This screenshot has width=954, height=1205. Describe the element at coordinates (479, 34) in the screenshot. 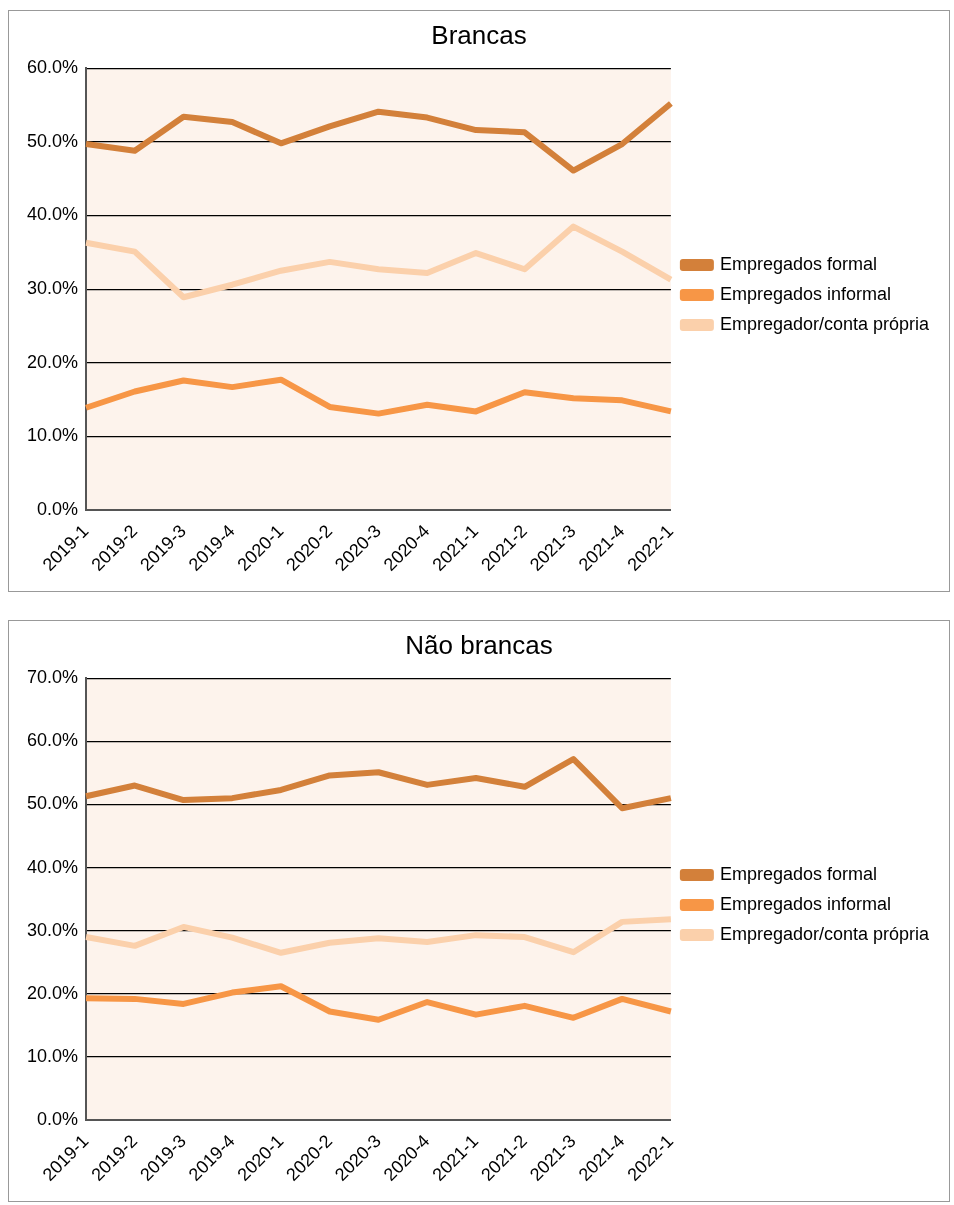

I see `chart-title: Brancas` at that location.